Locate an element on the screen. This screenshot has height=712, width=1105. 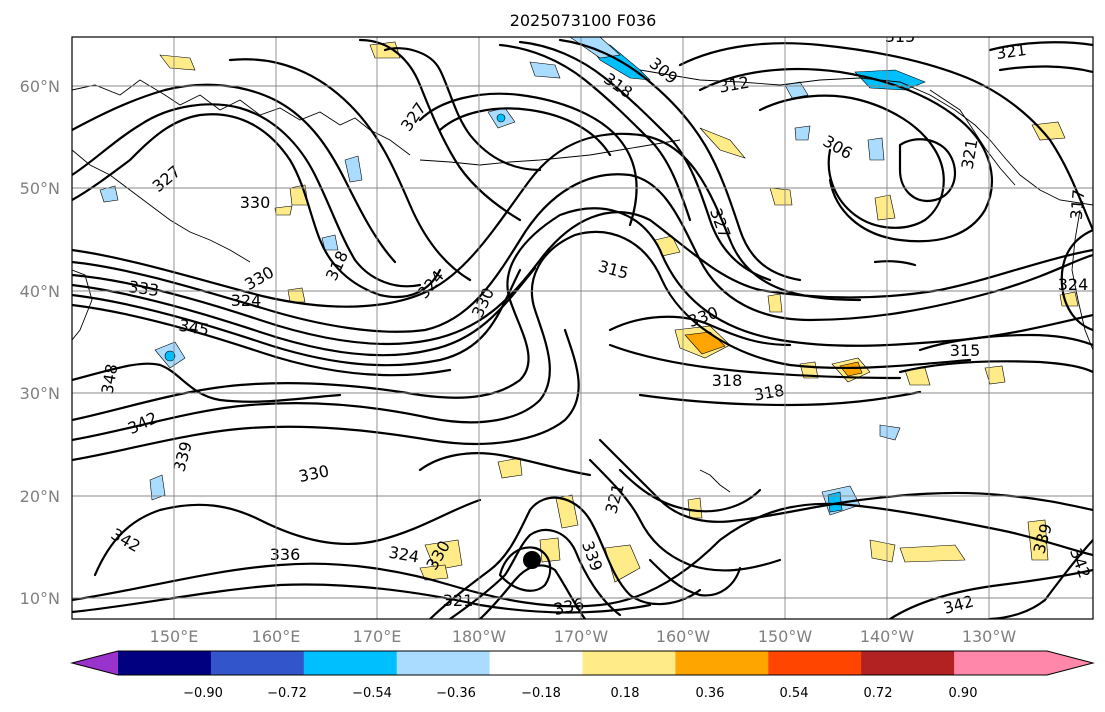
colorbar-outline is located at coordinates (582, 663).